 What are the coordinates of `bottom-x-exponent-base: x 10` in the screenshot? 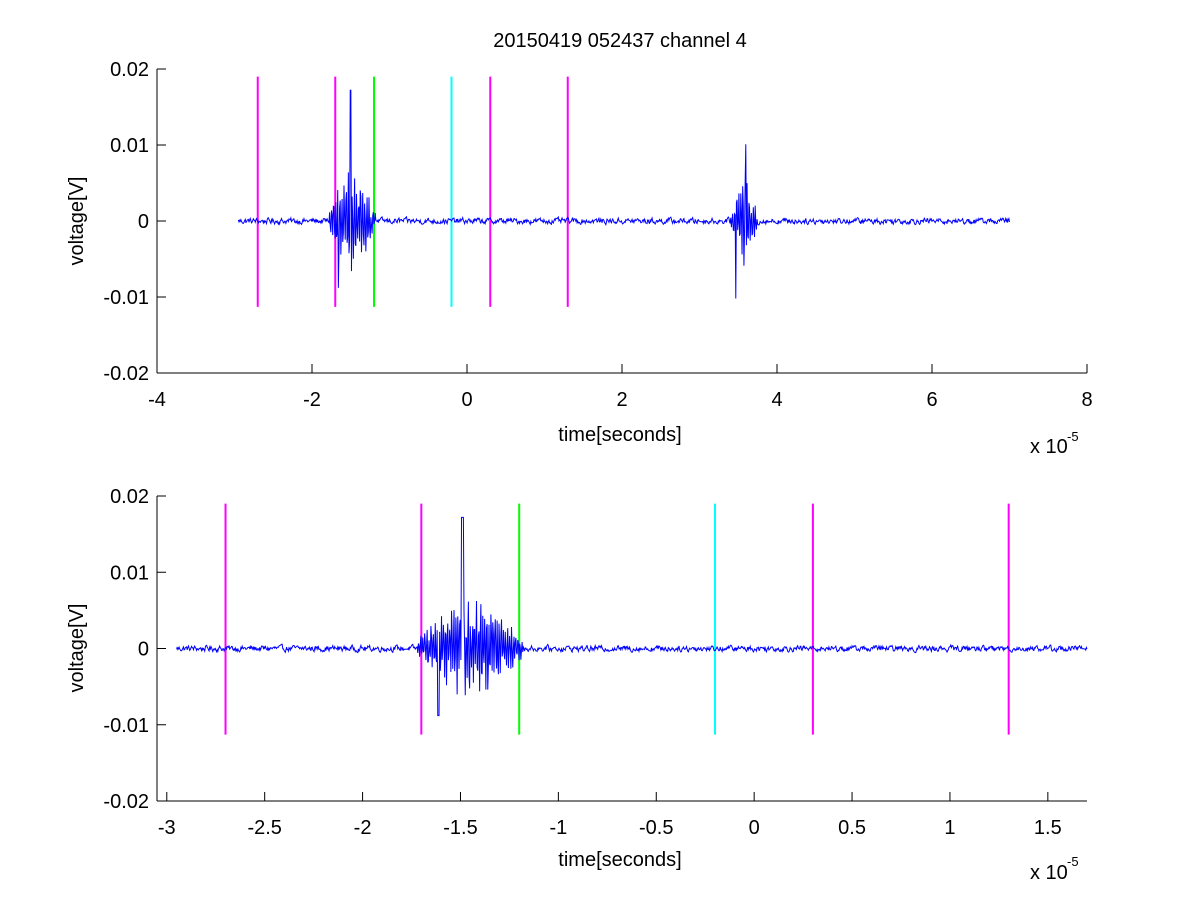 It's located at (1049, 873).